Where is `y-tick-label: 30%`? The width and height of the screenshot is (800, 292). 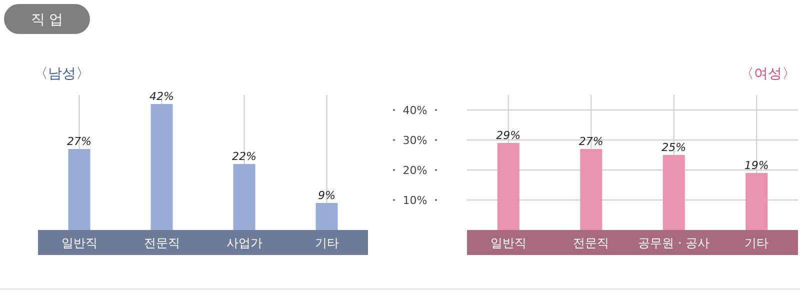 y-tick-label: 30% is located at coordinates (415, 140).